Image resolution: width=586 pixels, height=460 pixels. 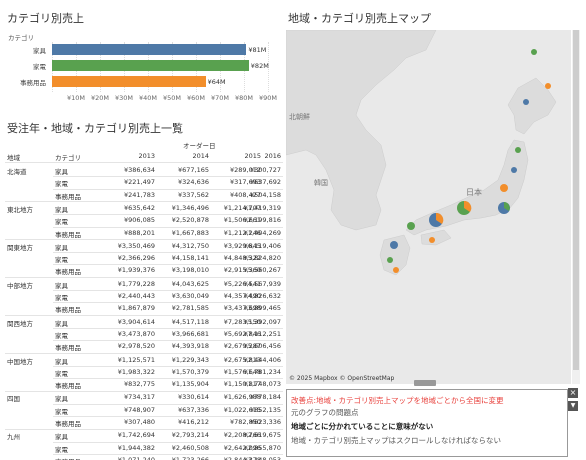 I want to click on value-cell: ¥4,158,141, so click(x=190, y=258).